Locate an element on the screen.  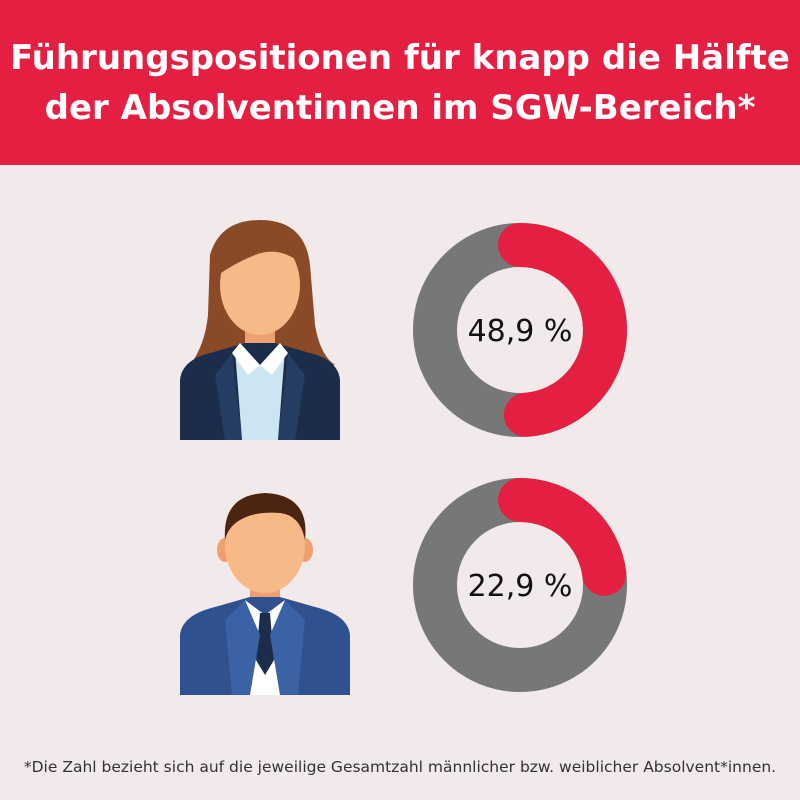
donut-chart-men: 22,9 % is located at coordinates (520, 585).